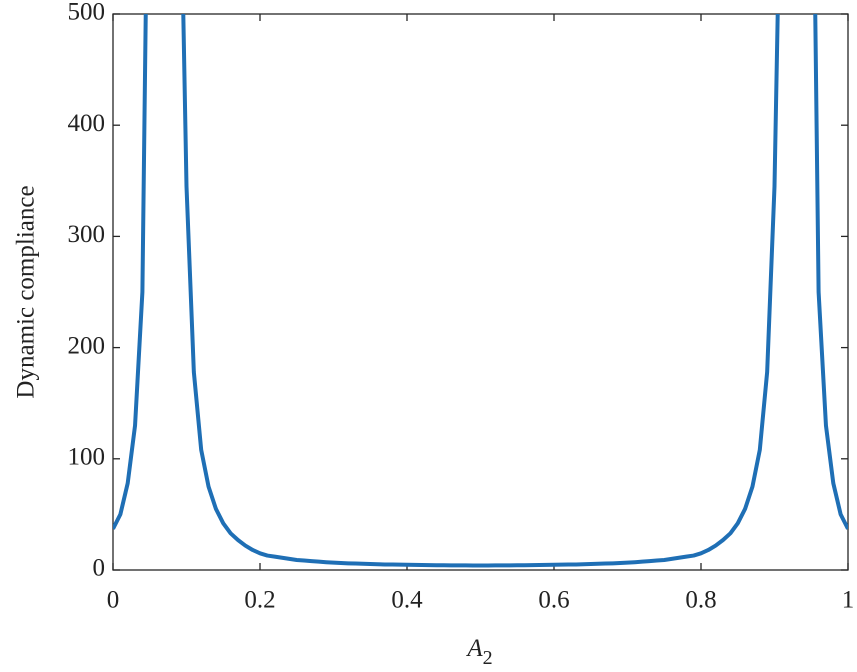  What do you see at coordinates (488, 658) in the screenshot?
I see `x-label-sub: 2` at bounding box center [488, 658].